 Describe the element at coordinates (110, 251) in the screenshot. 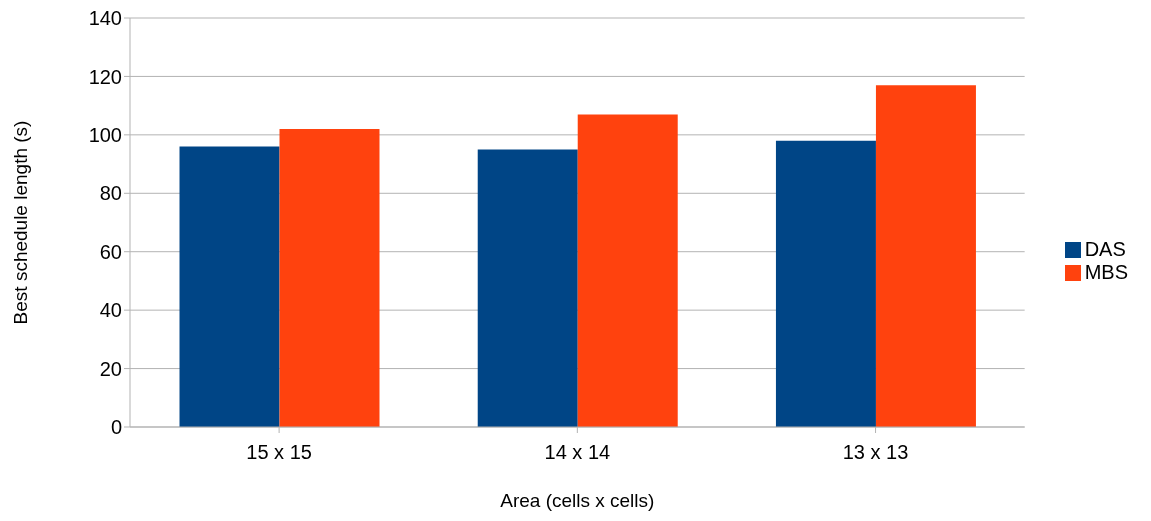

I see `y-tick-label: 60` at that location.